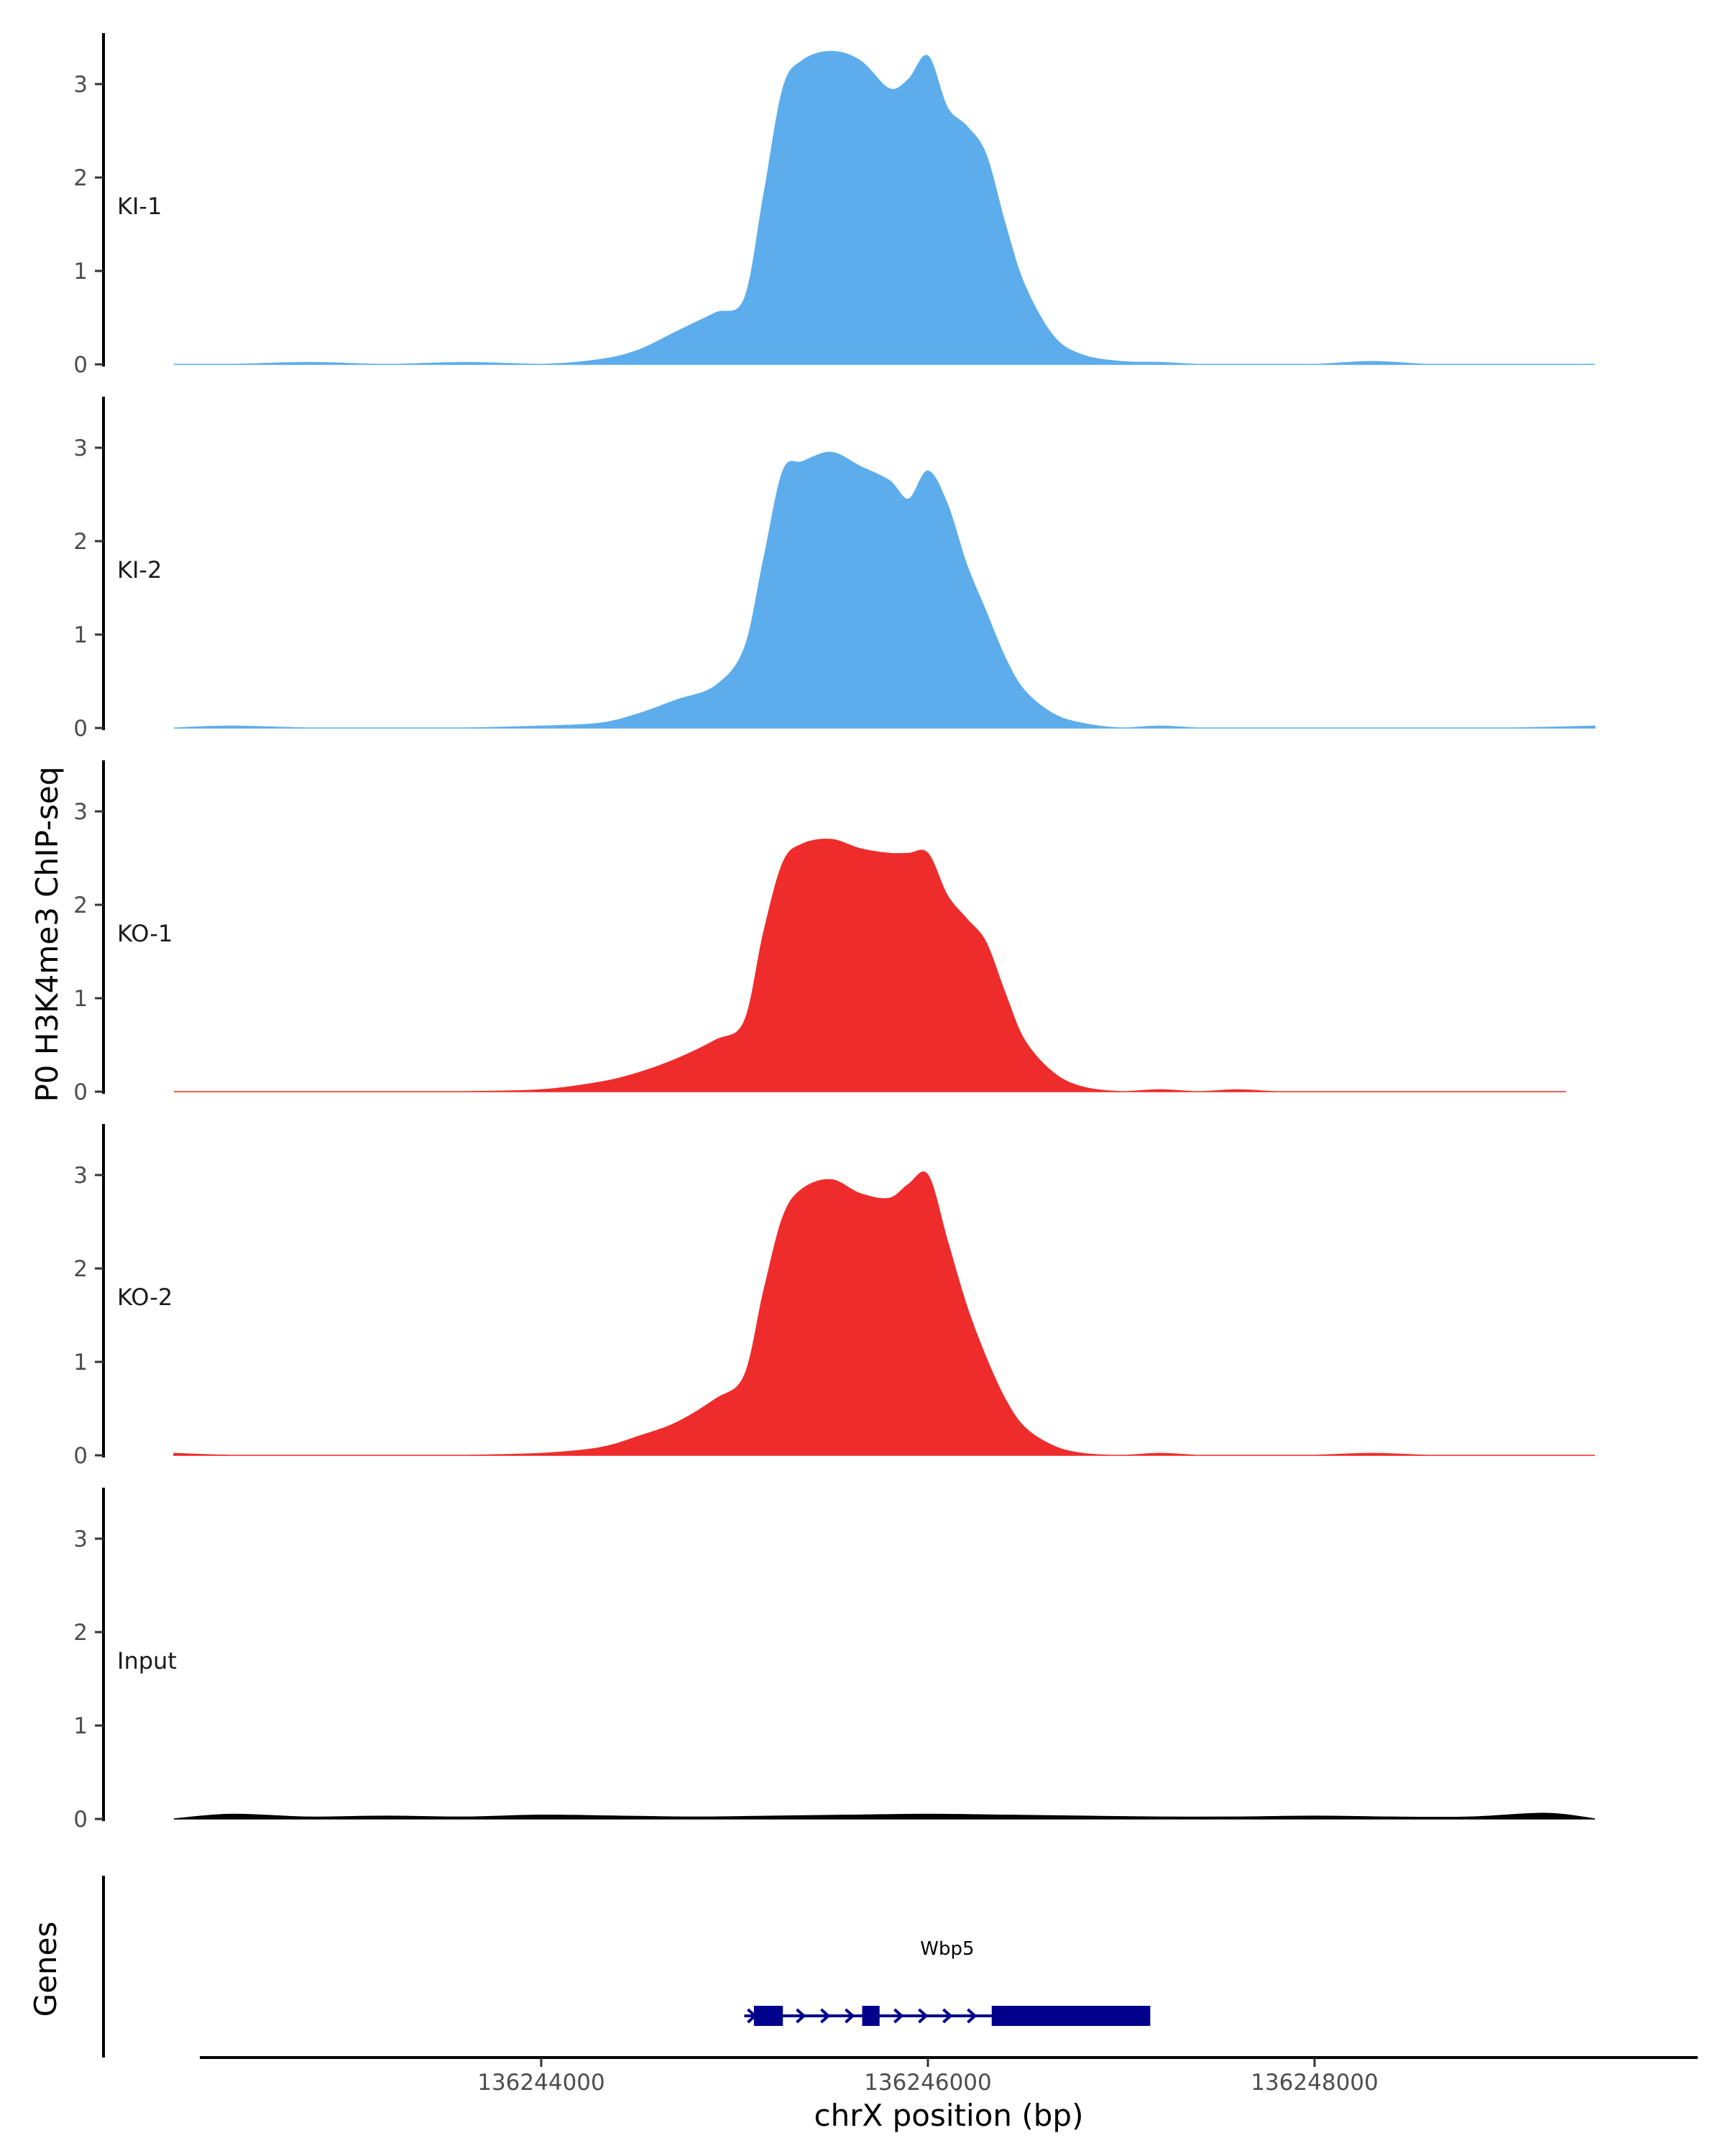 Image resolution: width=1725 pixels, height=2156 pixels. Describe the element at coordinates (947, 1982) in the screenshot. I see `gene-wbp5: Wbp5` at that location.